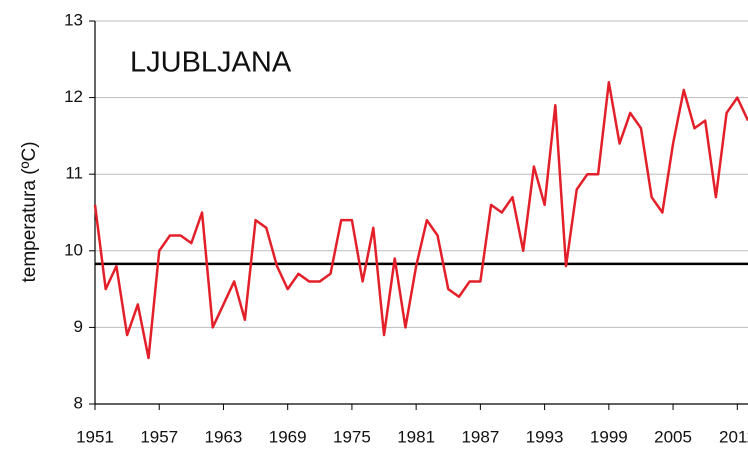 The height and width of the screenshot is (450, 748). What do you see at coordinates (78, 402) in the screenshot?
I see `y-tick-label: 8` at bounding box center [78, 402].